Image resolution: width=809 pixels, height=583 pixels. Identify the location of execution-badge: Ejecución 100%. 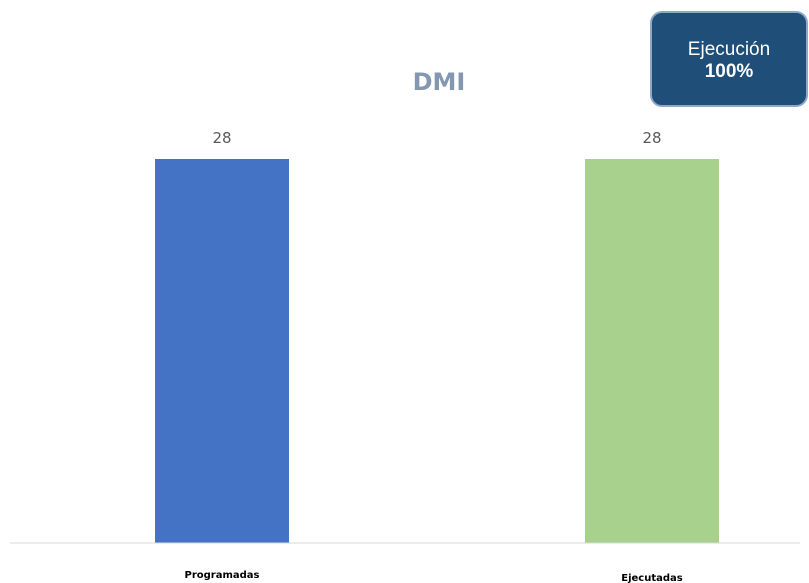
(729, 59).